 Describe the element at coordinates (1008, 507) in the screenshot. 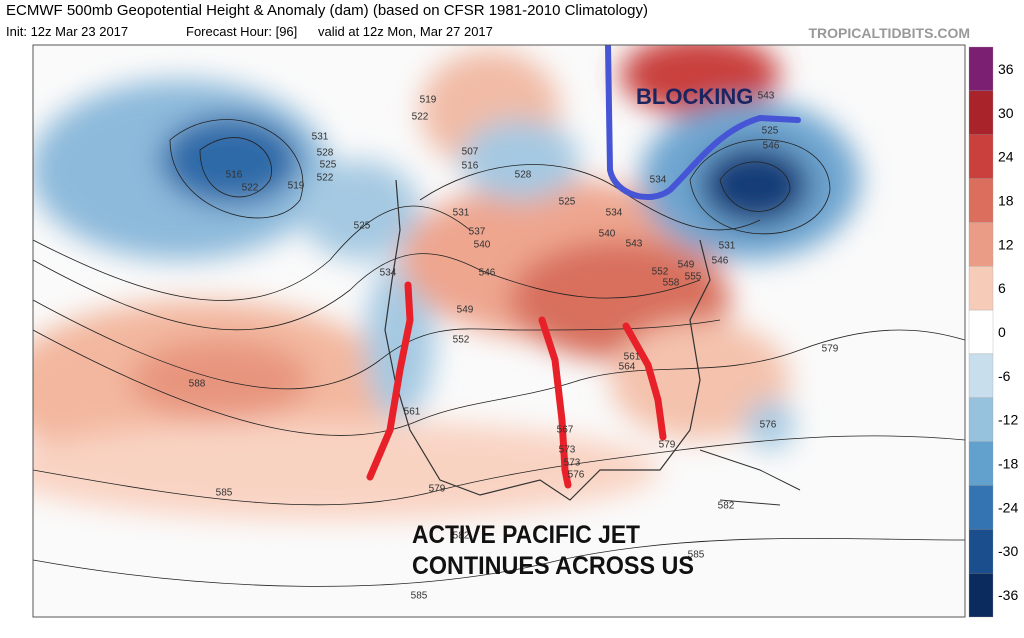

I see `colorbar-label: -24` at that location.